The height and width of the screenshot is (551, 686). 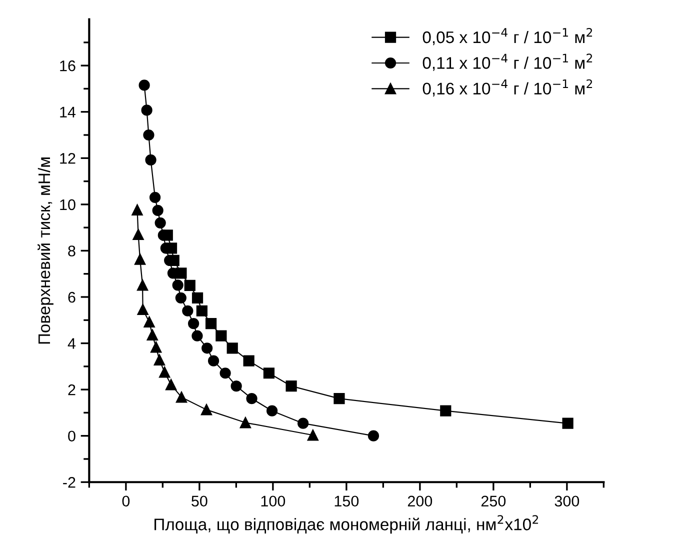 What do you see at coordinates (68, 66) in the screenshot?
I see `y-tick-label: 16` at bounding box center [68, 66].